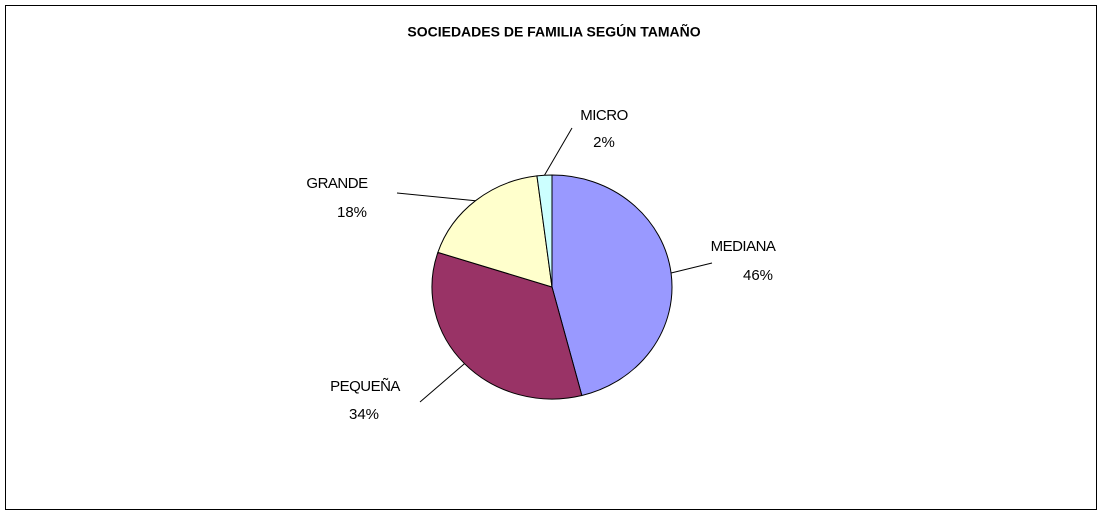 The image size is (1102, 515). I want to click on slice-value-label: 18%, so click(352, 212).